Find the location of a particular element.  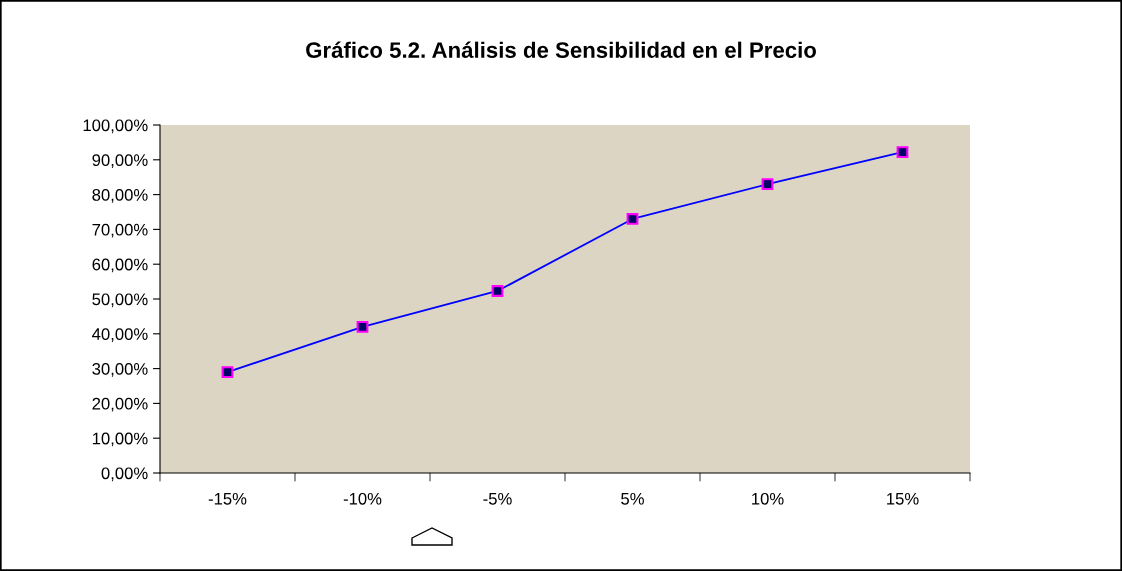

y-tick-label: 50,00% is located at coordinates (120, 300).